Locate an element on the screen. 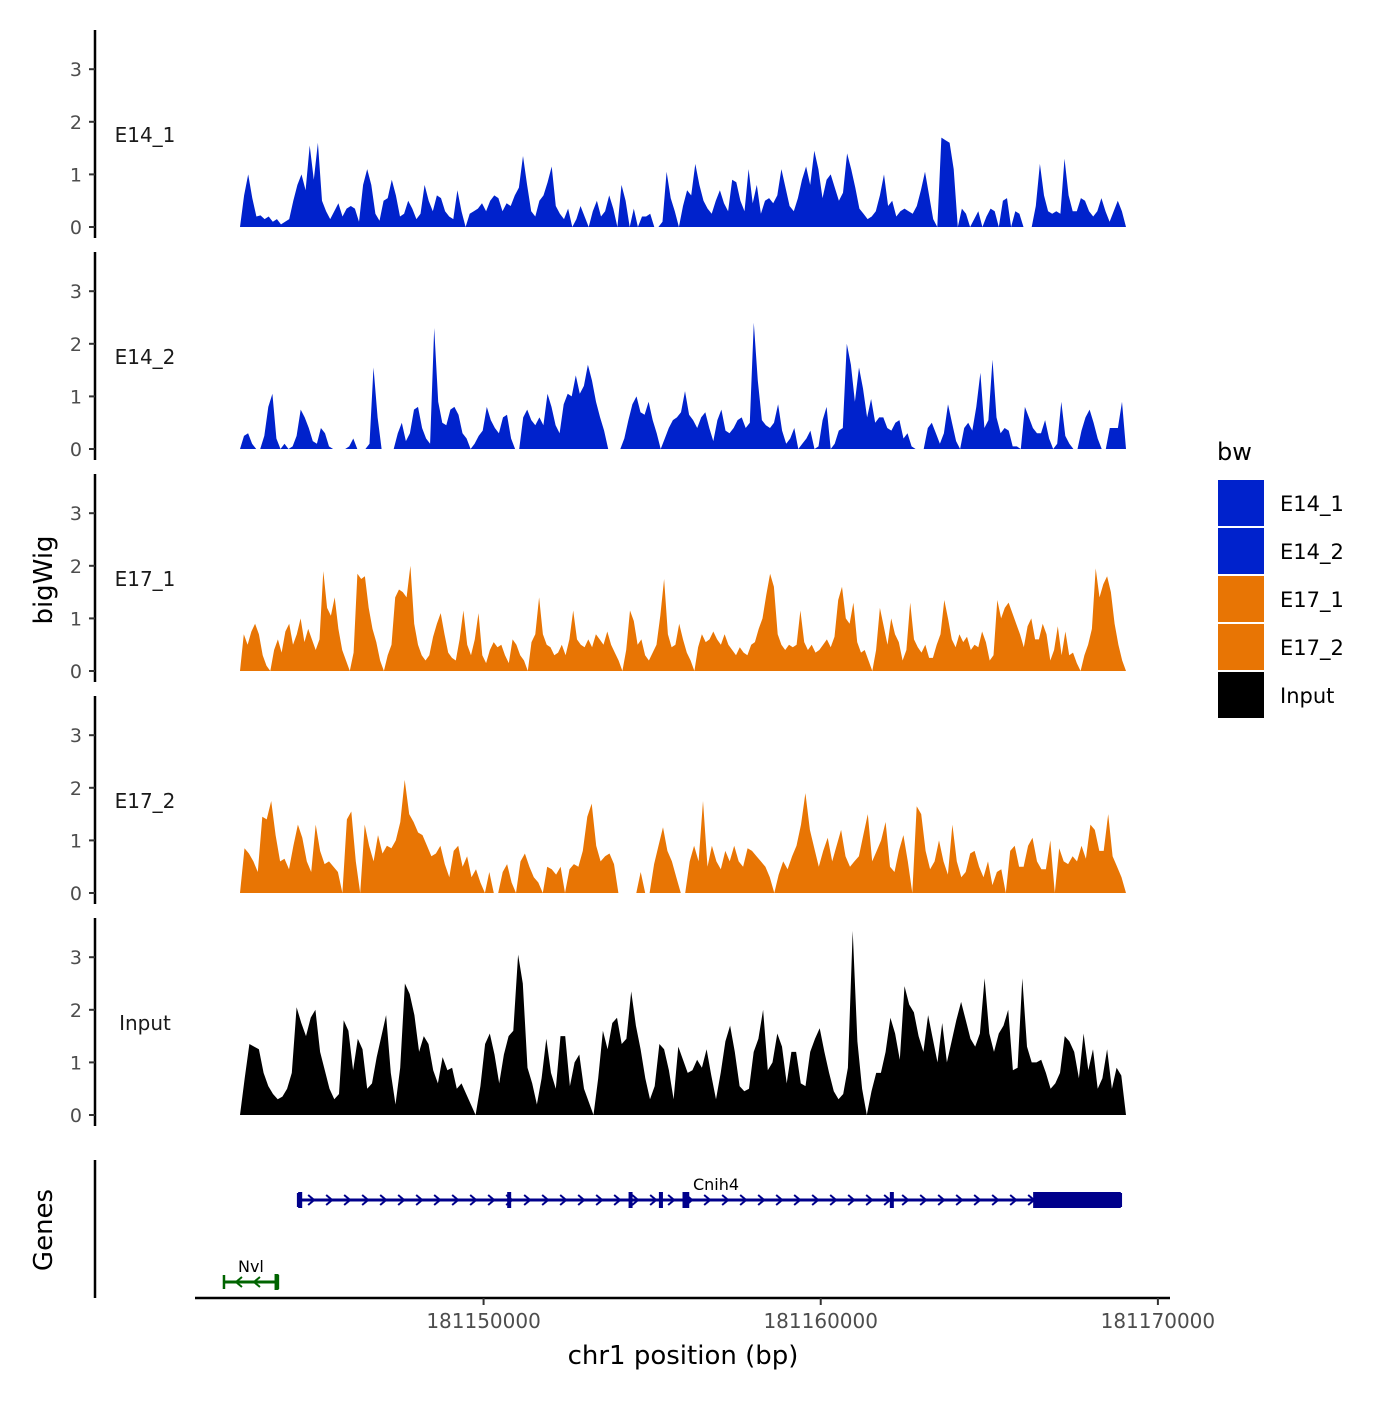  genes-track-title: Genes is located at coordinates (44, 1230).